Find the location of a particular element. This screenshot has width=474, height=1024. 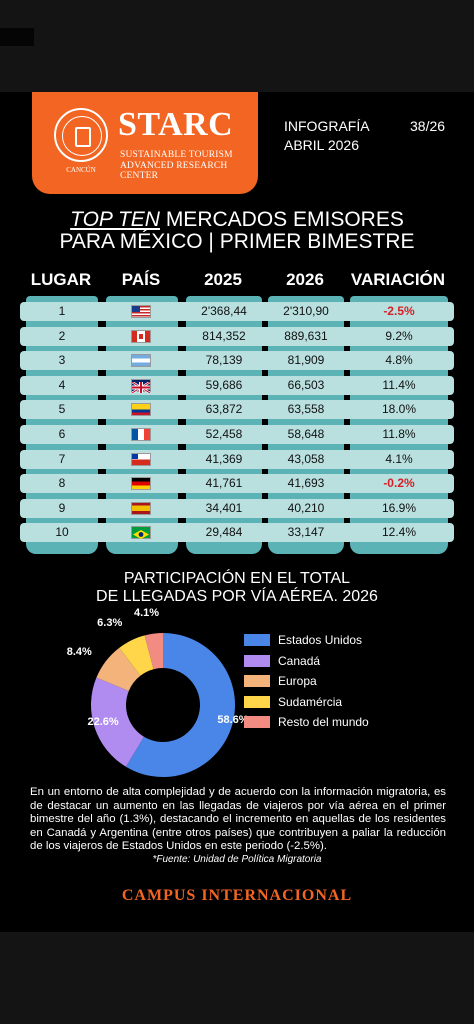

value-2025-cell: 34,401 is located at coordinates (224, 507).